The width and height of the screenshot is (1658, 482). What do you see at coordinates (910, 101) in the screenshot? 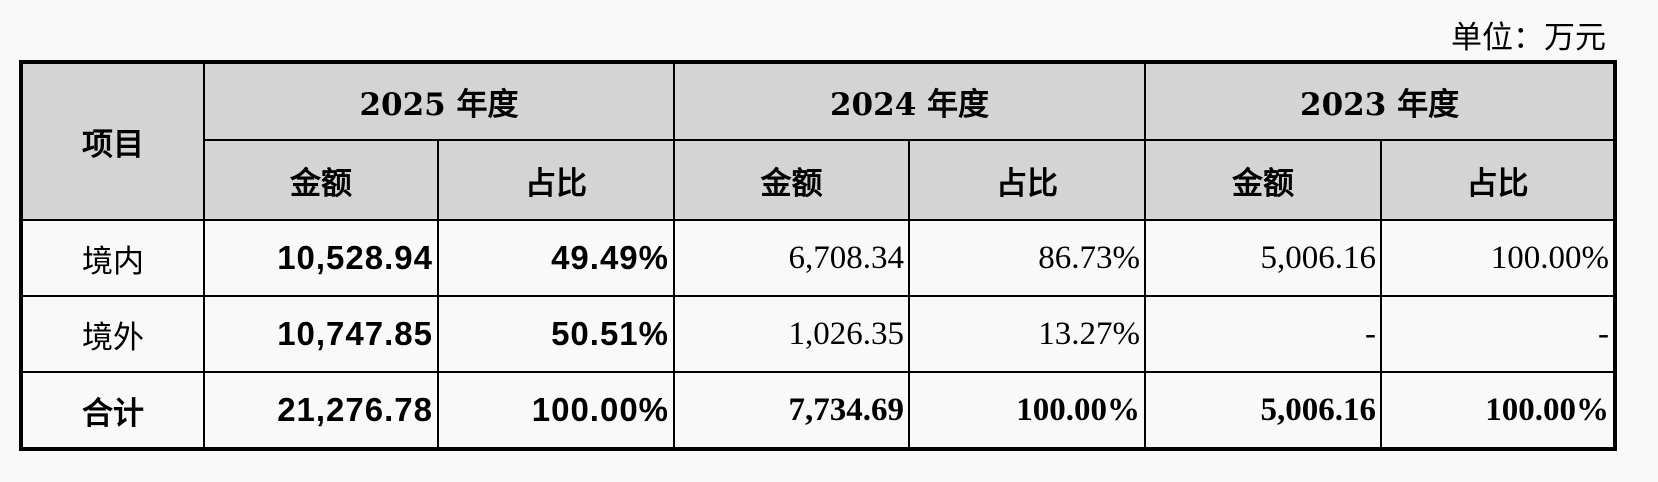
I see `header-year-2024: 2024 年度` at bounding box center [910, 101].